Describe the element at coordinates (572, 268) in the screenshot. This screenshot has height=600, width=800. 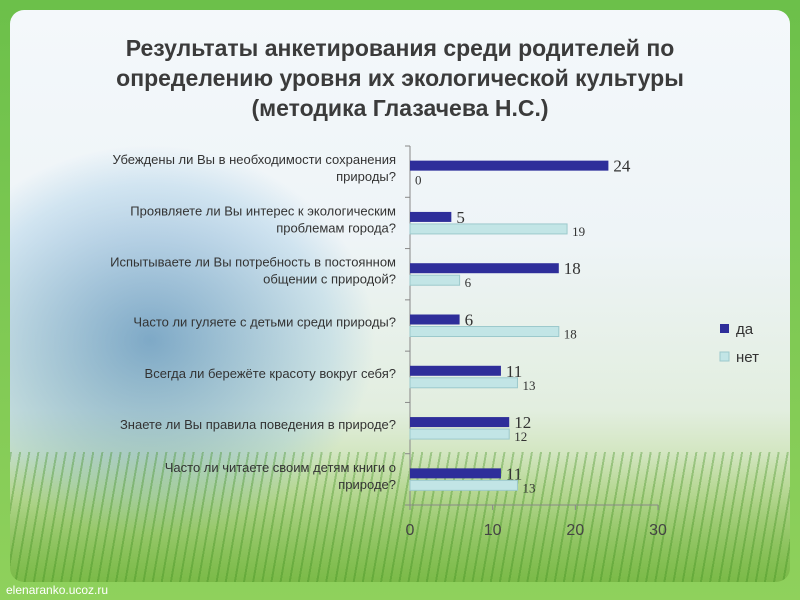
I see `data-label-yes: 18` at that location.